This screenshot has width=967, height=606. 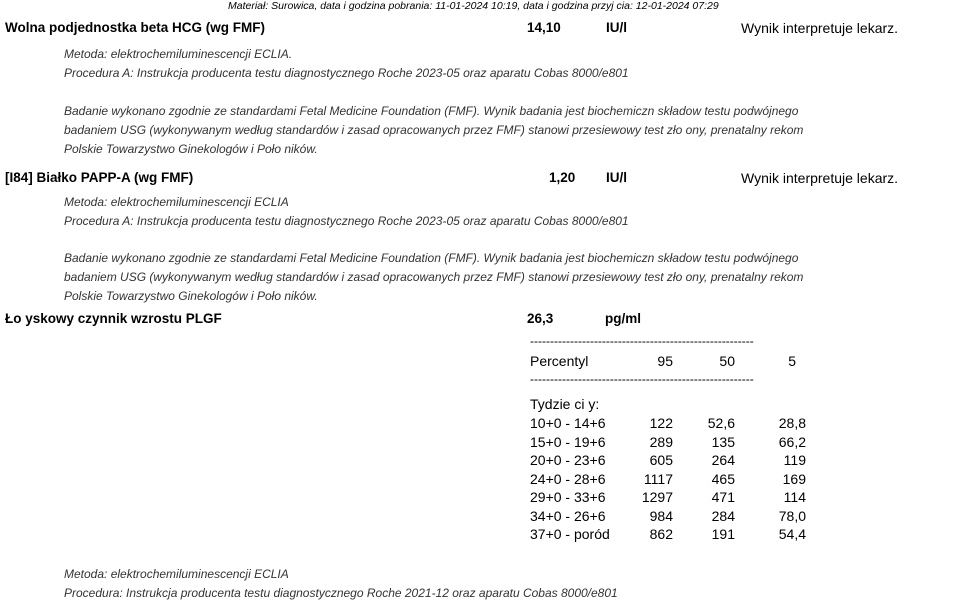 I want to click on table-row-week: 15+0 - 19+6, so click(x=568, y=441).